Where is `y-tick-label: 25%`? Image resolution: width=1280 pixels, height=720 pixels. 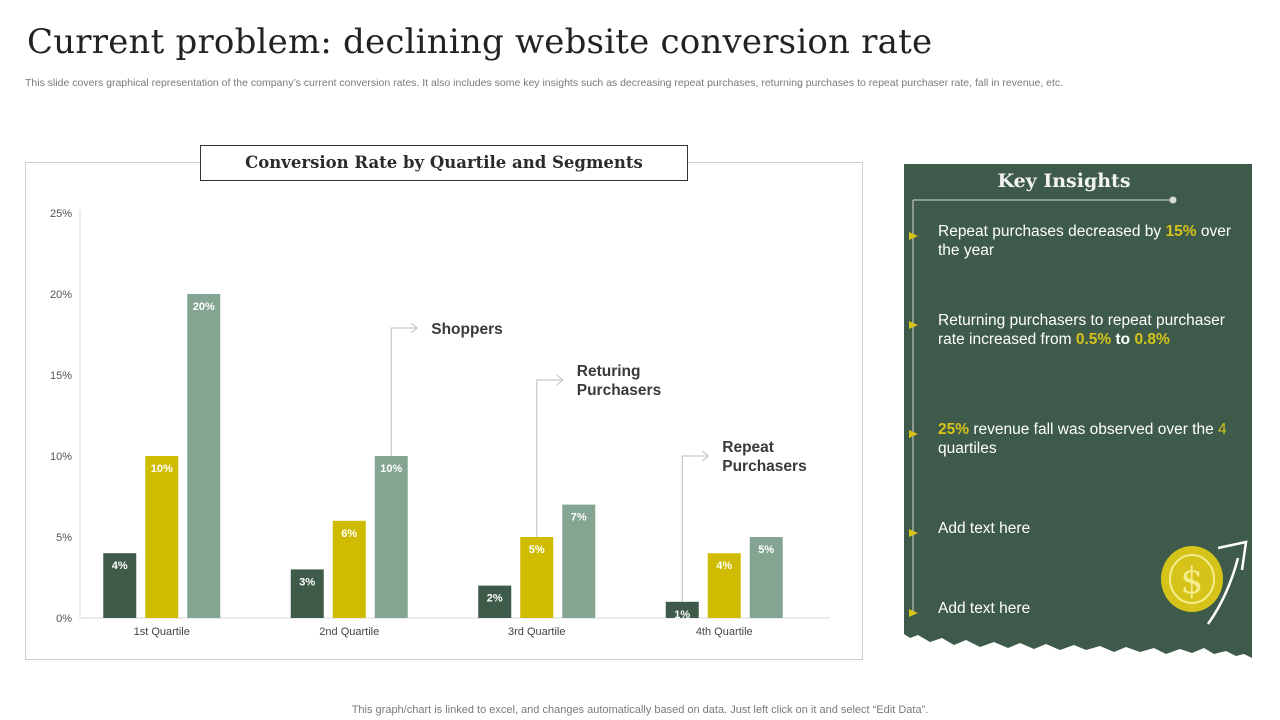 y-tick-label: 25% is located at coordinates (61, 214).